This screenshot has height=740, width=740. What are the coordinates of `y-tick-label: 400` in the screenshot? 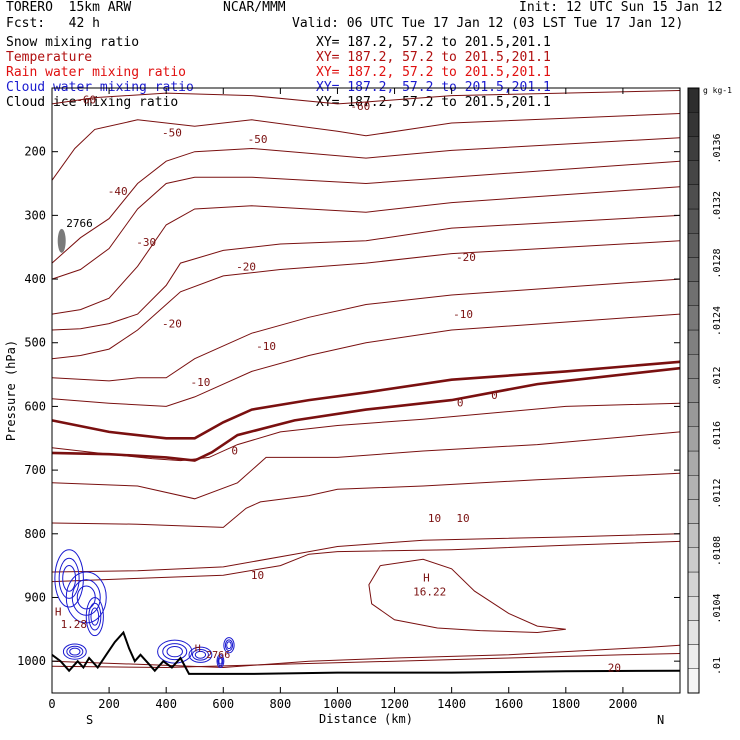 It's located at (35, 279).